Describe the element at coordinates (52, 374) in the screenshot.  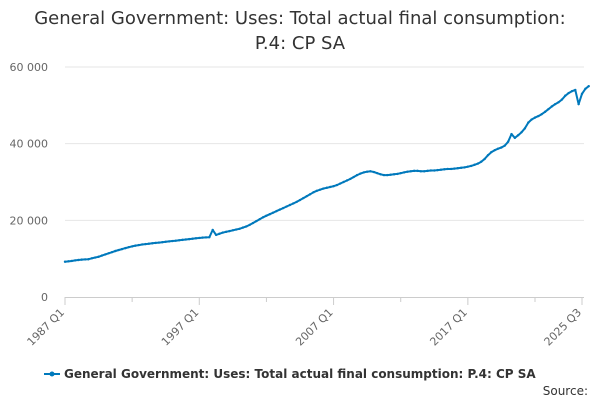
I see `legend-dot-marker` at that location.